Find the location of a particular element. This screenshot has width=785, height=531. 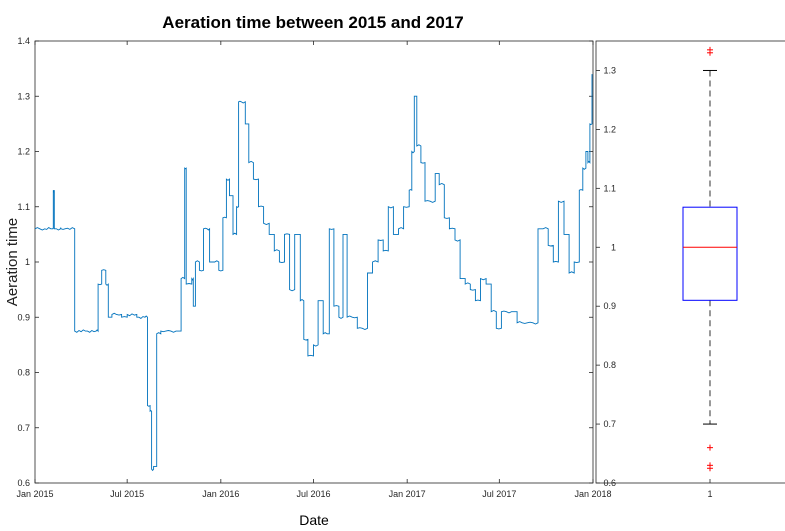

box-y-tick-label: 1.2 is located at coordinates (609, 129).